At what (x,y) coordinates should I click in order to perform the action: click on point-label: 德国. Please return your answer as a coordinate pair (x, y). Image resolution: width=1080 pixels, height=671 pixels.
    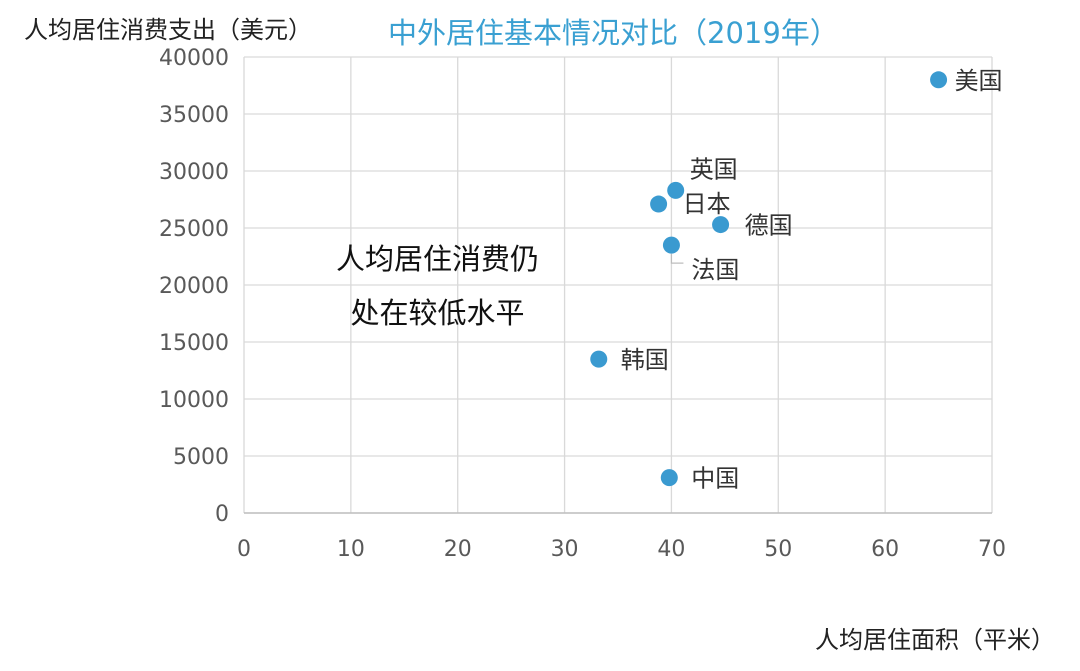
    Looking at the image, I should click on (769, 226).